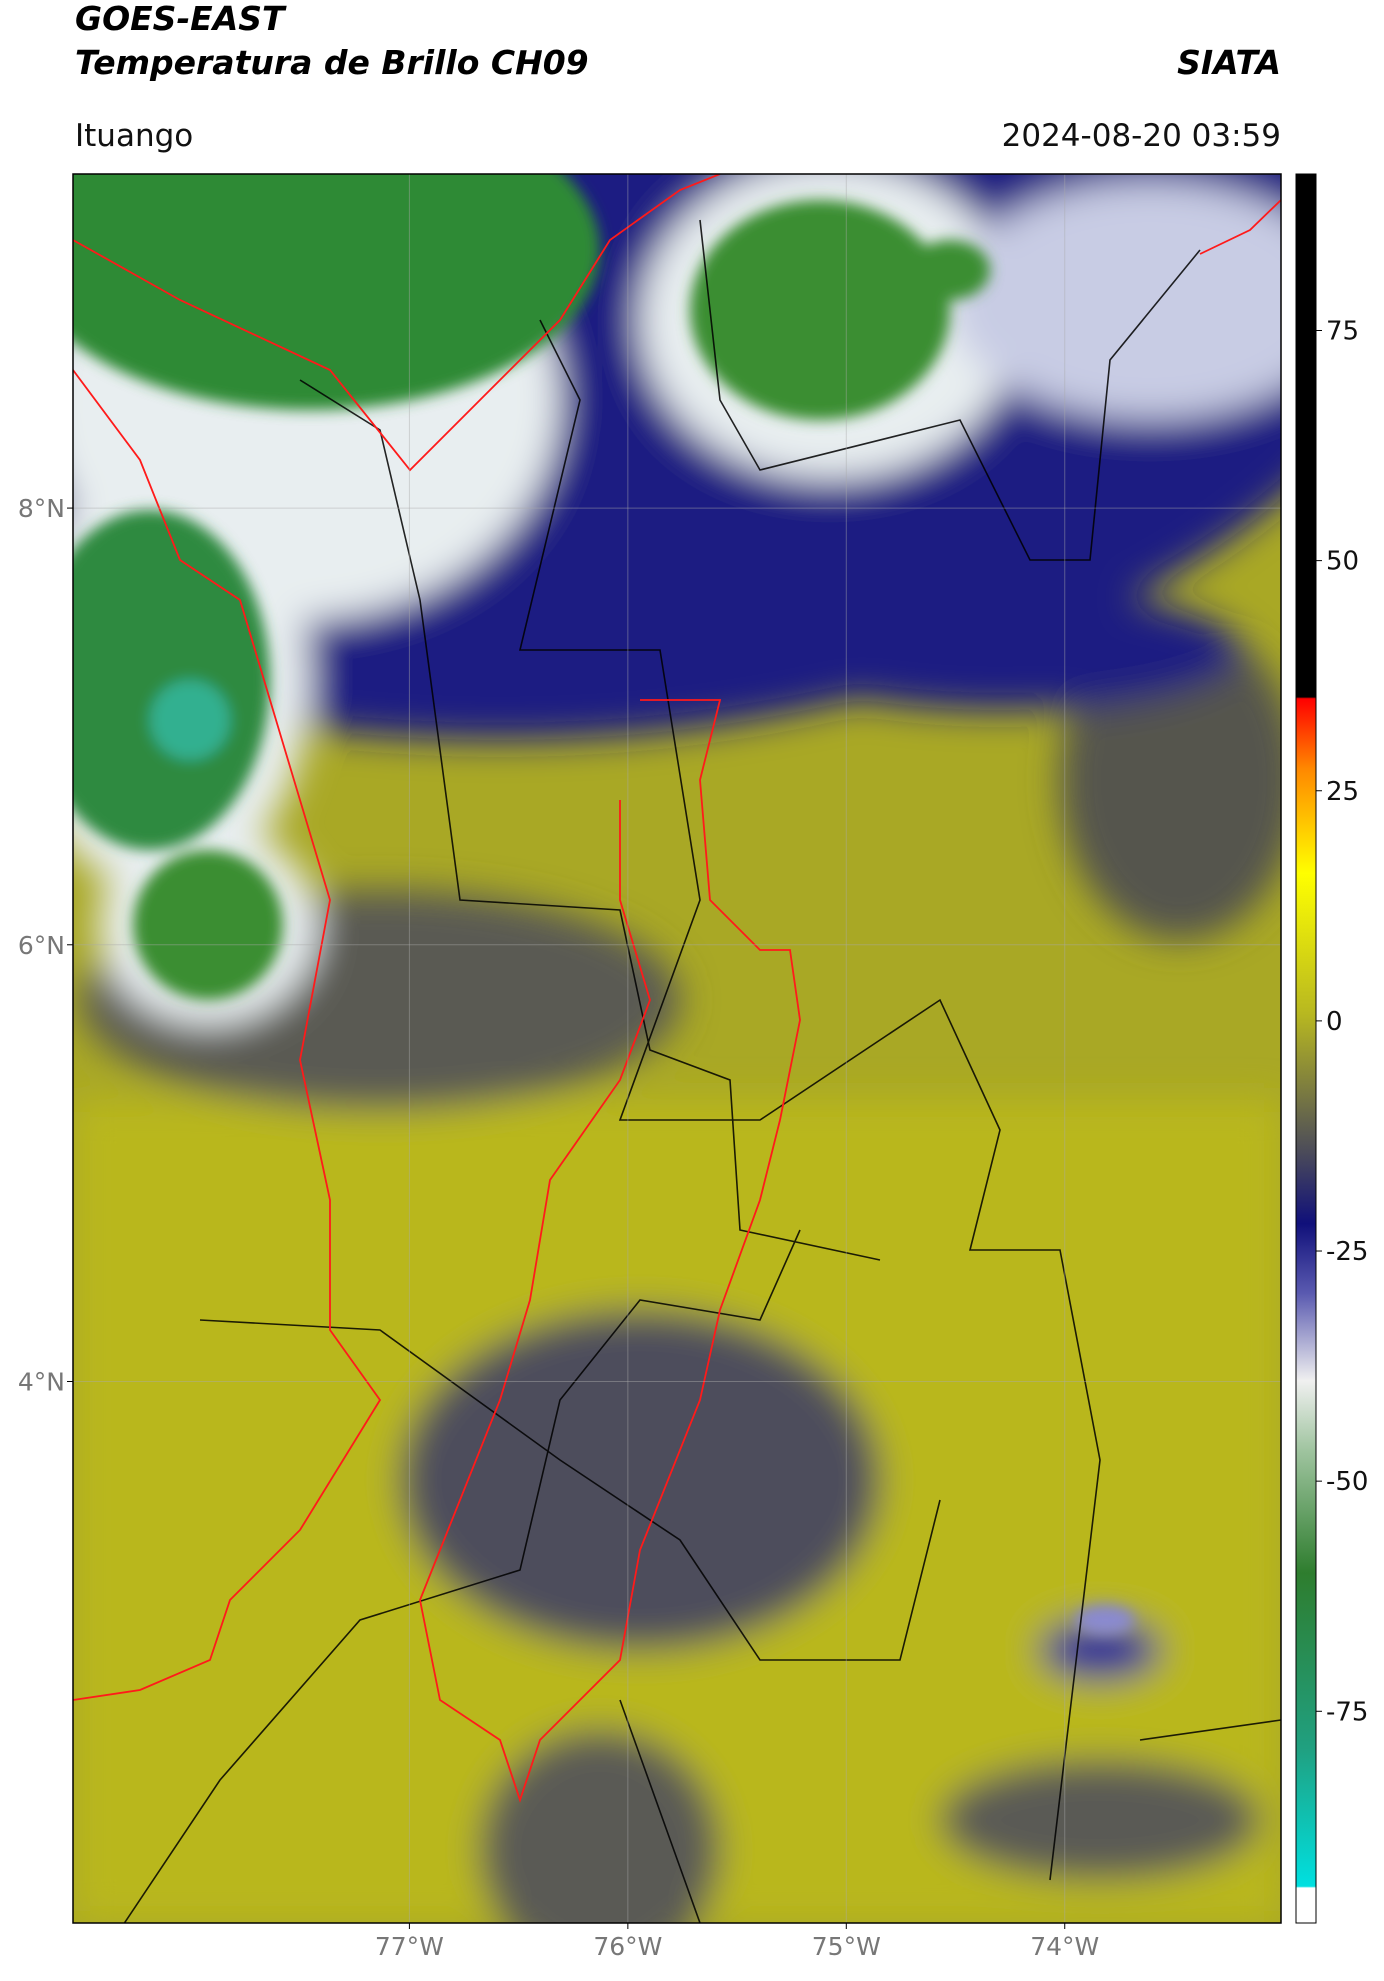 This screenshot has height=1981, width=1384. What do you see at coordinates (1141, 136) in the screenshot?
I see `datetime: 2024-08-20 03:59` at bounding box center [1141, 136].